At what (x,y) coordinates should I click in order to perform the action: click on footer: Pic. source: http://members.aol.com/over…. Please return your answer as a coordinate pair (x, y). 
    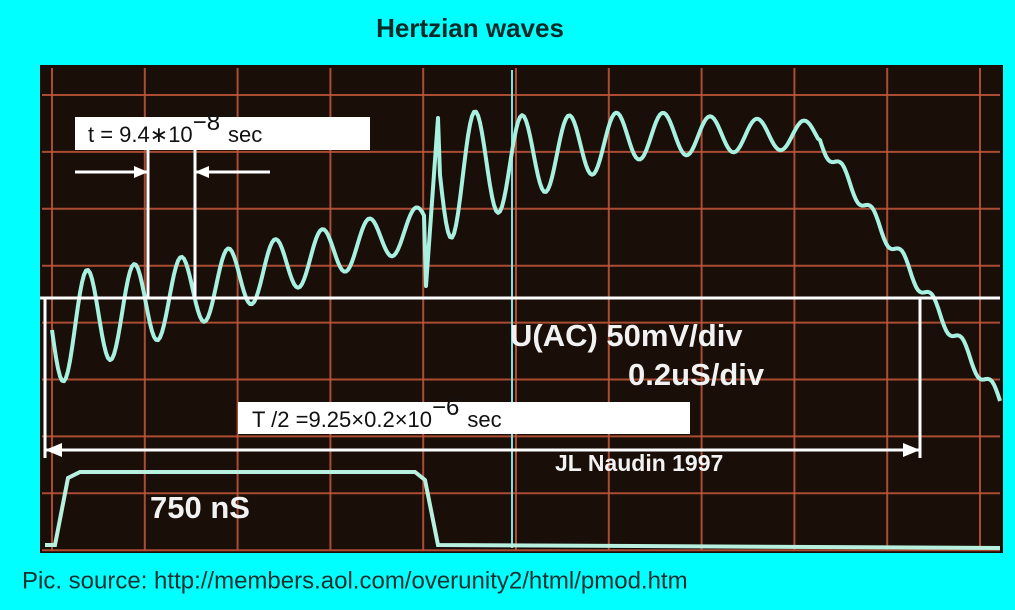
    Looking at the image, I should click on (355, 580).